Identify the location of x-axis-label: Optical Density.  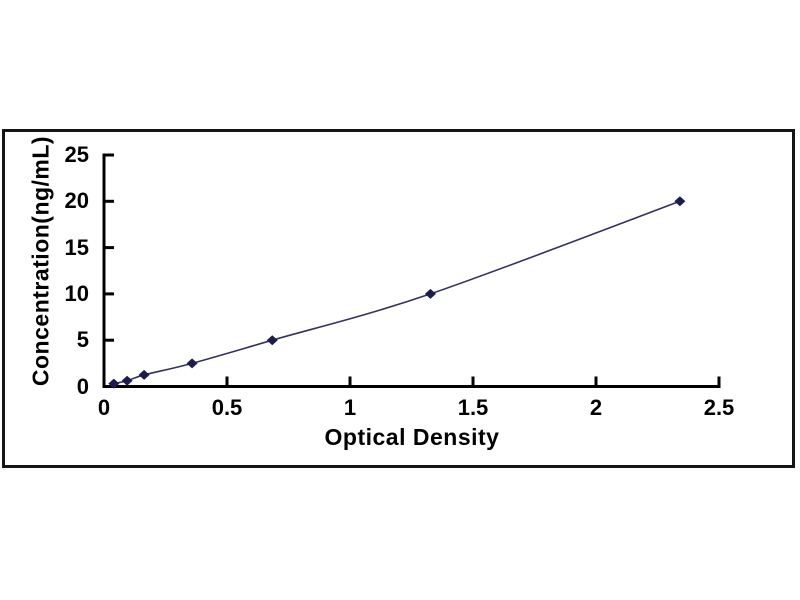
(412, 437).